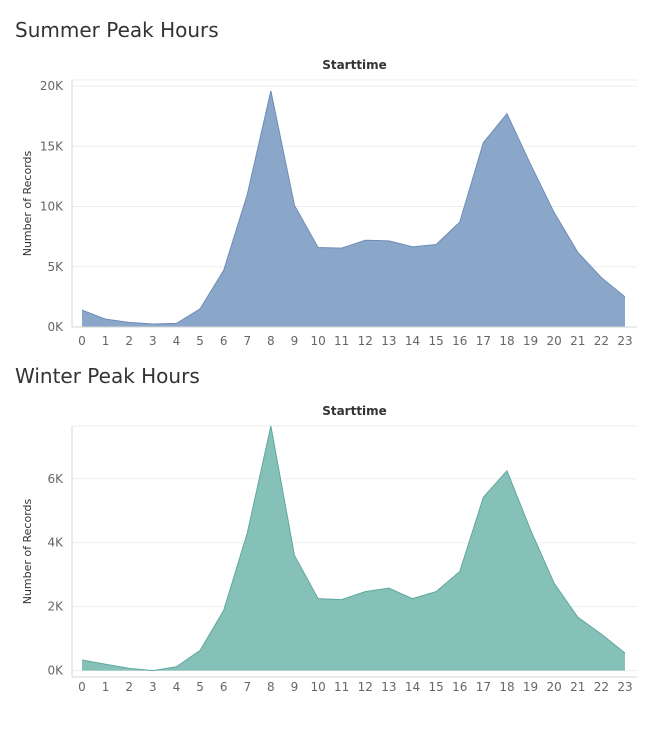 The height and width of the screenshot is (741, 647). What do you see at coordinates (341, 341) in the screenshot?
I see `summer-x-tick-label: 11` at bounding box center [341, 341].